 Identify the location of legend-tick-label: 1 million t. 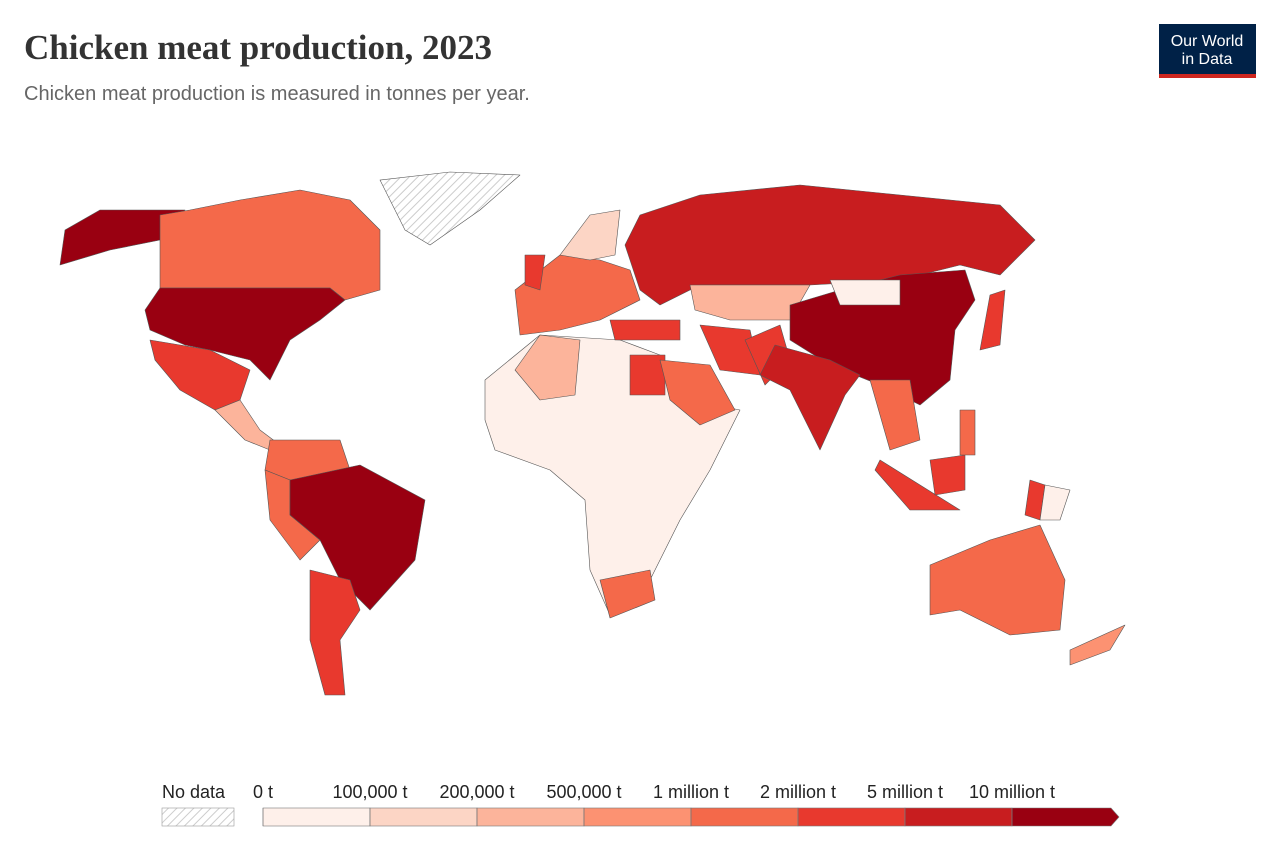
(691, 792).